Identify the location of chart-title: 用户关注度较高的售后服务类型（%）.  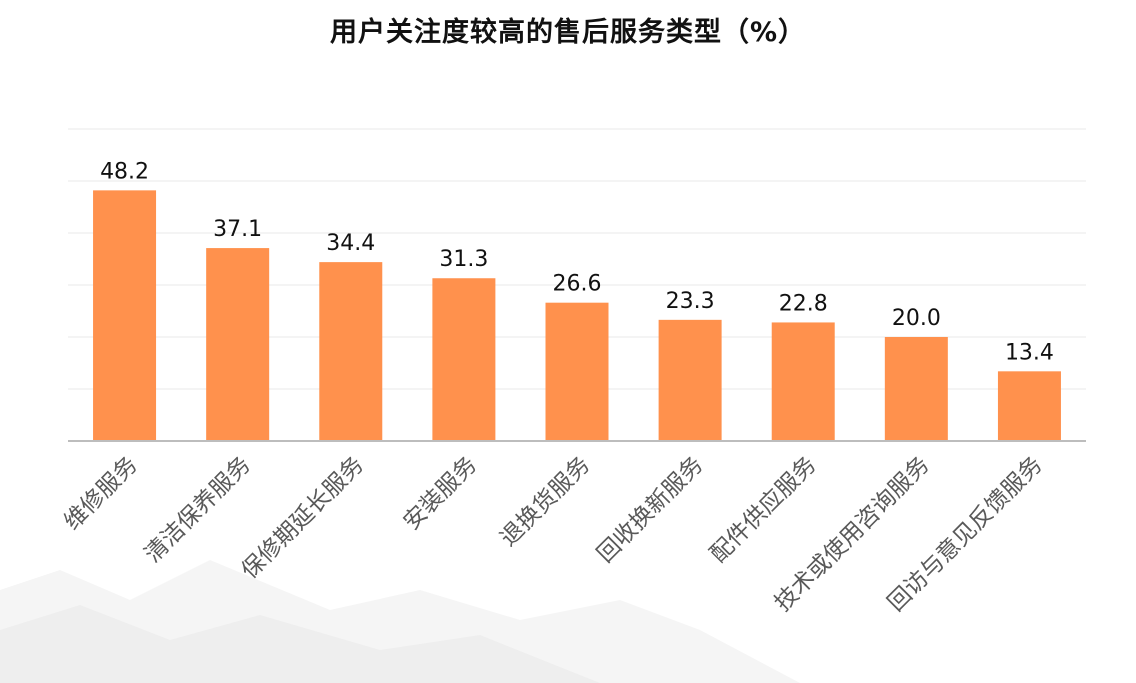
(568, 32).